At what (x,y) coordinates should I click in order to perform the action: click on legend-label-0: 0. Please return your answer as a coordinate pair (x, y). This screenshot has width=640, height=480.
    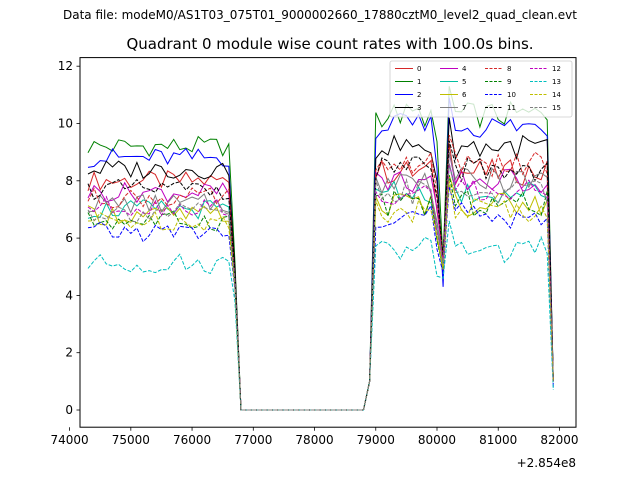
    Looking at the image, I should click on (419, 69).